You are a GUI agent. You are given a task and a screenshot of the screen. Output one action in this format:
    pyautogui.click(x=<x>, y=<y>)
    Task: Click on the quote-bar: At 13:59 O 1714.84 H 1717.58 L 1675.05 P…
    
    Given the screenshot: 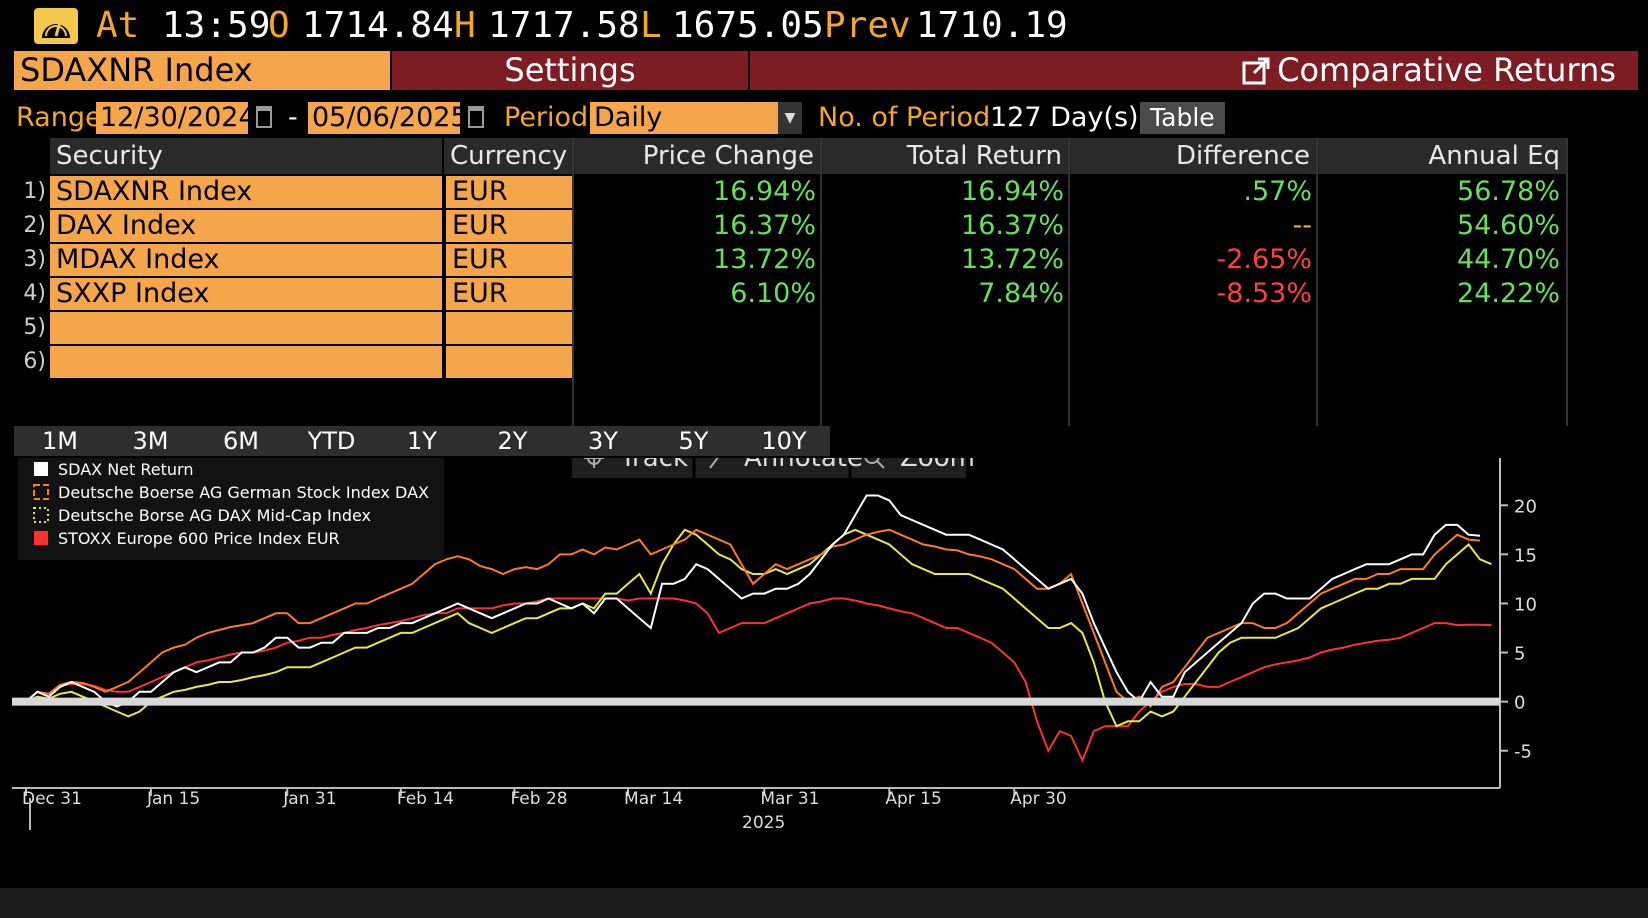 What is the action you would take?
    pyautogui.click(x=824, y=24)
    